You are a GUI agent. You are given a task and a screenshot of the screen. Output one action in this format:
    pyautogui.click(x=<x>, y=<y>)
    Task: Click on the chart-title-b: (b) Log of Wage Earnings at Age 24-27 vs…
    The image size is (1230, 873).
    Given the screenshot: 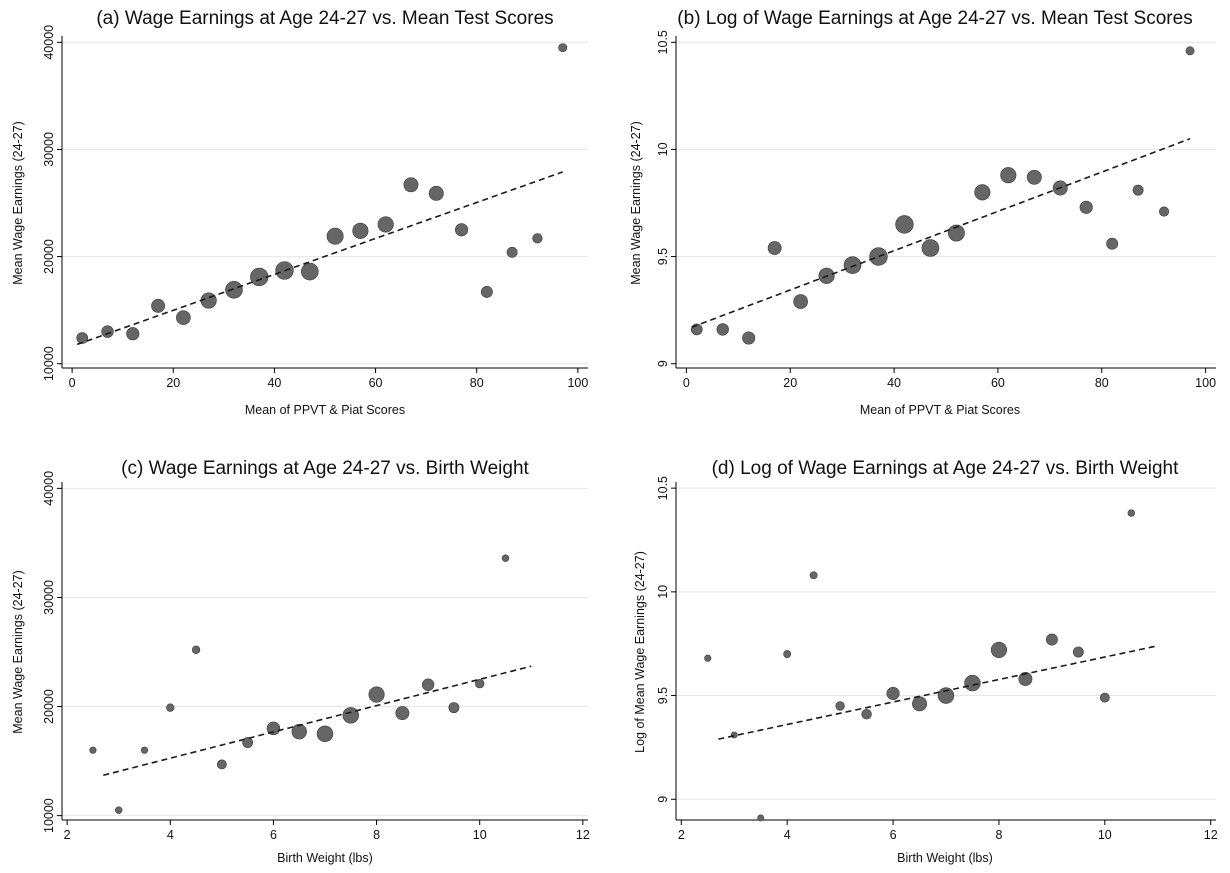 What is the action you would take?
    pyautogui.click(x=934, y=18)
    